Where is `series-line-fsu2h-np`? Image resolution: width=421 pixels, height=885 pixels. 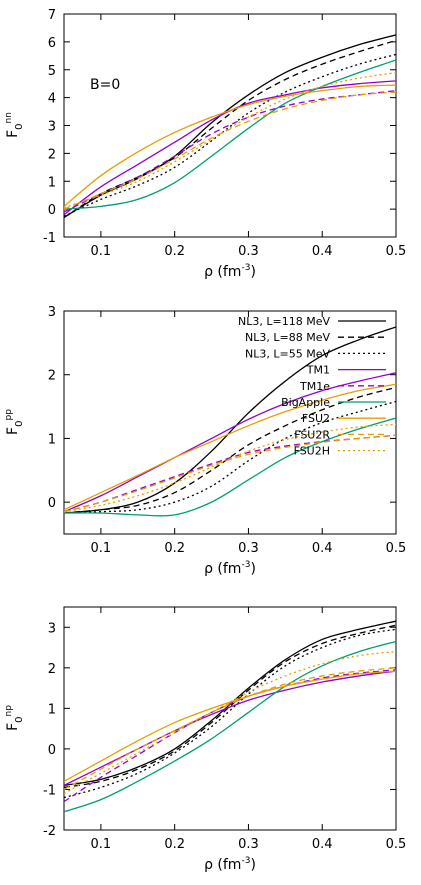
series-line-fsu2h-np is located at coordinates (230, 722).